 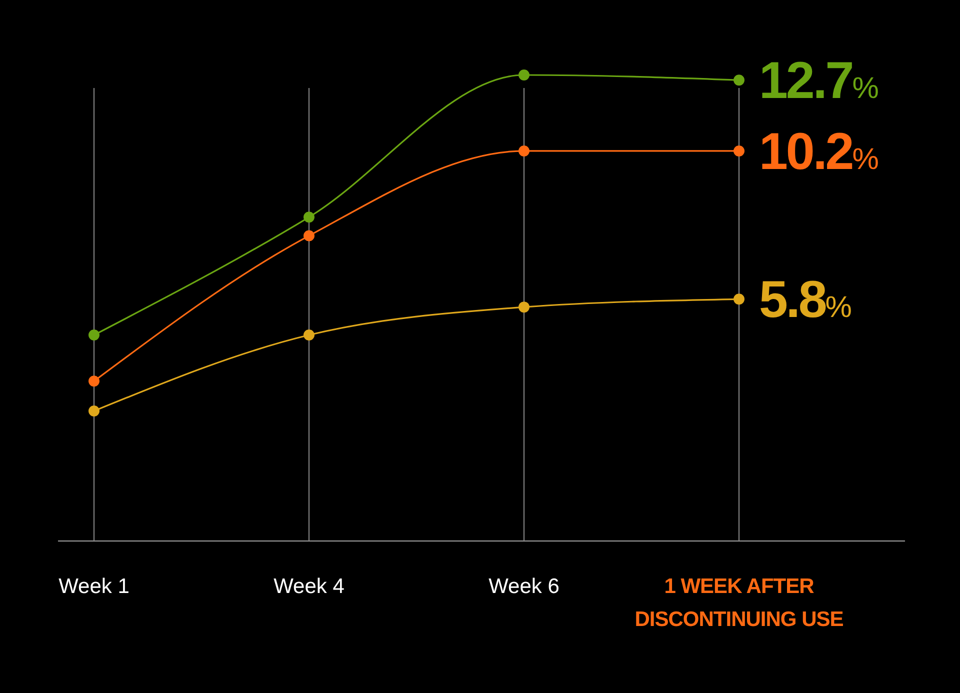 What do you see at coordinates (524, 586) in the screenshot?
I see `x-tick-label: Week 6` at bounding box center [524, 586].